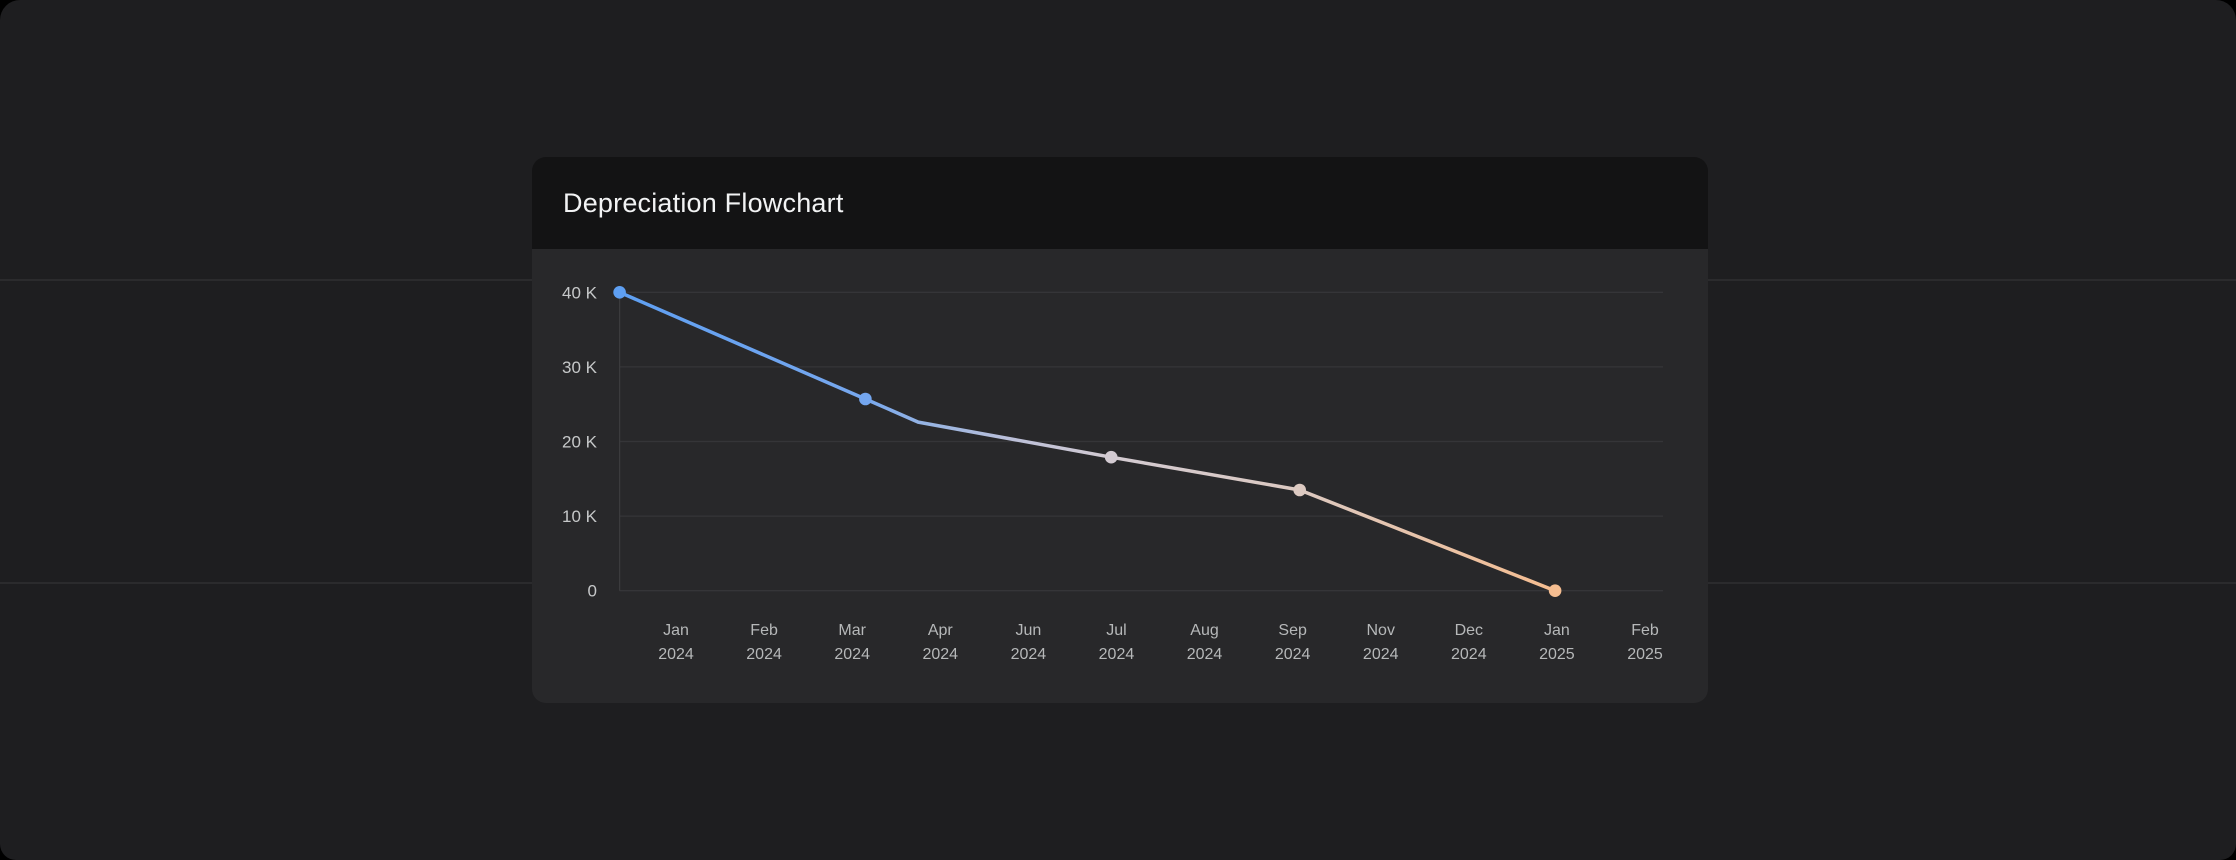 Image resolution: width=2236 pixels, height=860 pixels. Describe the element at coordinates (852, 630) in the screenshot. I see `x-axis-tick-month-label: Mar` at that location.